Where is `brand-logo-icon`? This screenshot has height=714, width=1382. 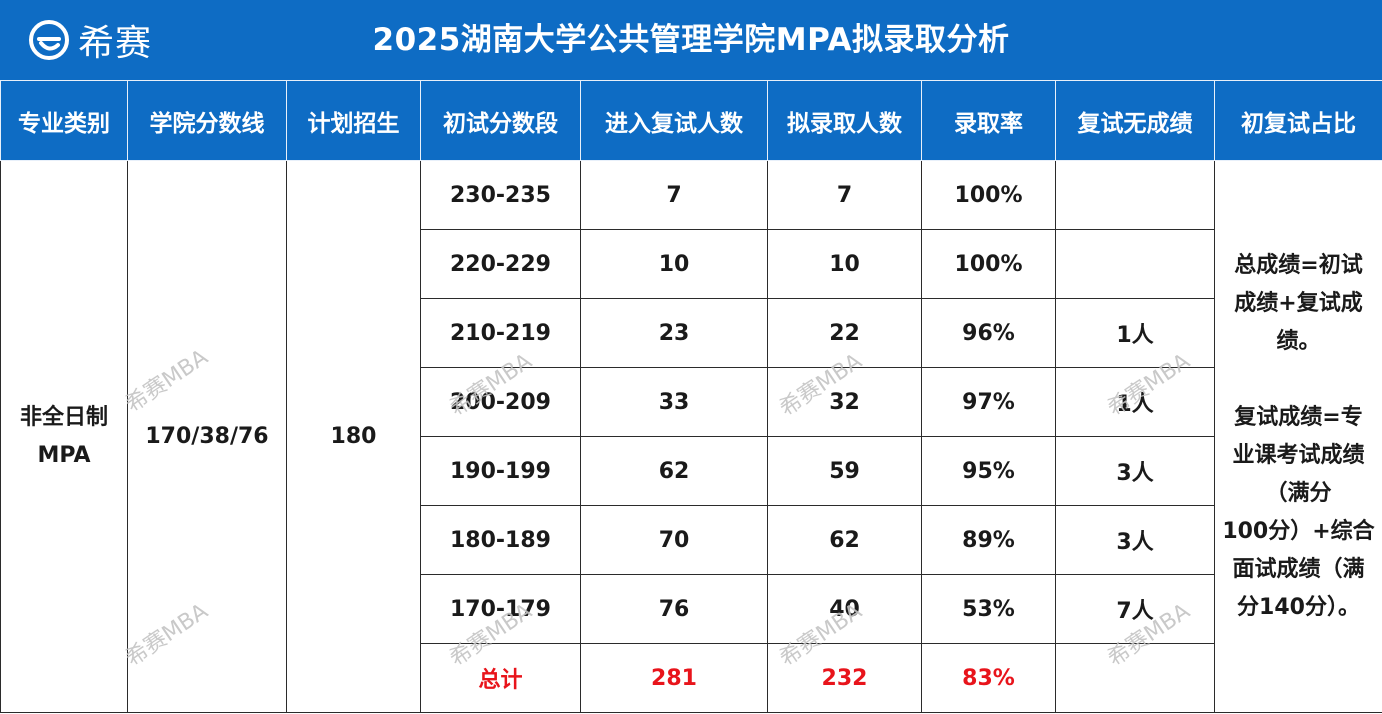
brand-logo-icon is located at coordinates (49, 40).